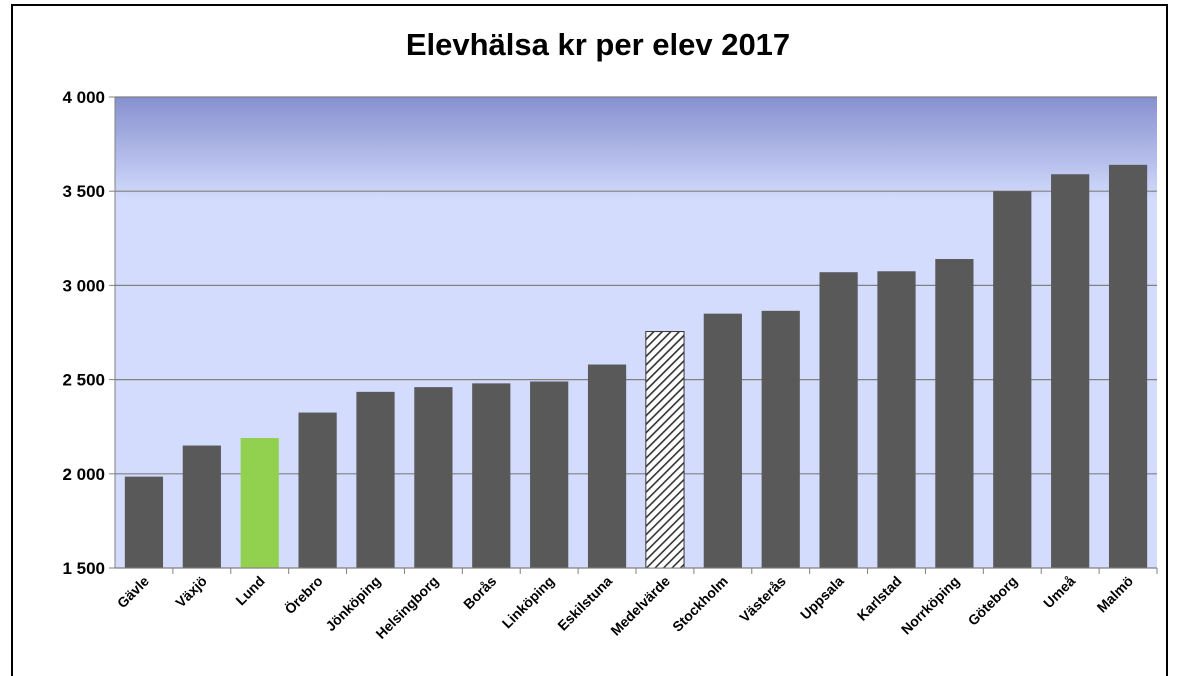 The width and height of the screenshot is (1179, 676). What do you see at coordinates (598, 44) in the screenshot?
I see `chart-title: Elevhälsa kr per elev 2017` at bounding box center [598, 44].